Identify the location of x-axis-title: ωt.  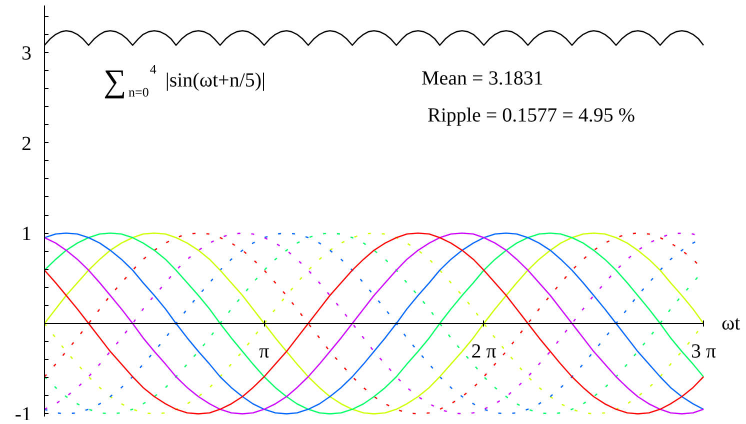
(731, 323).